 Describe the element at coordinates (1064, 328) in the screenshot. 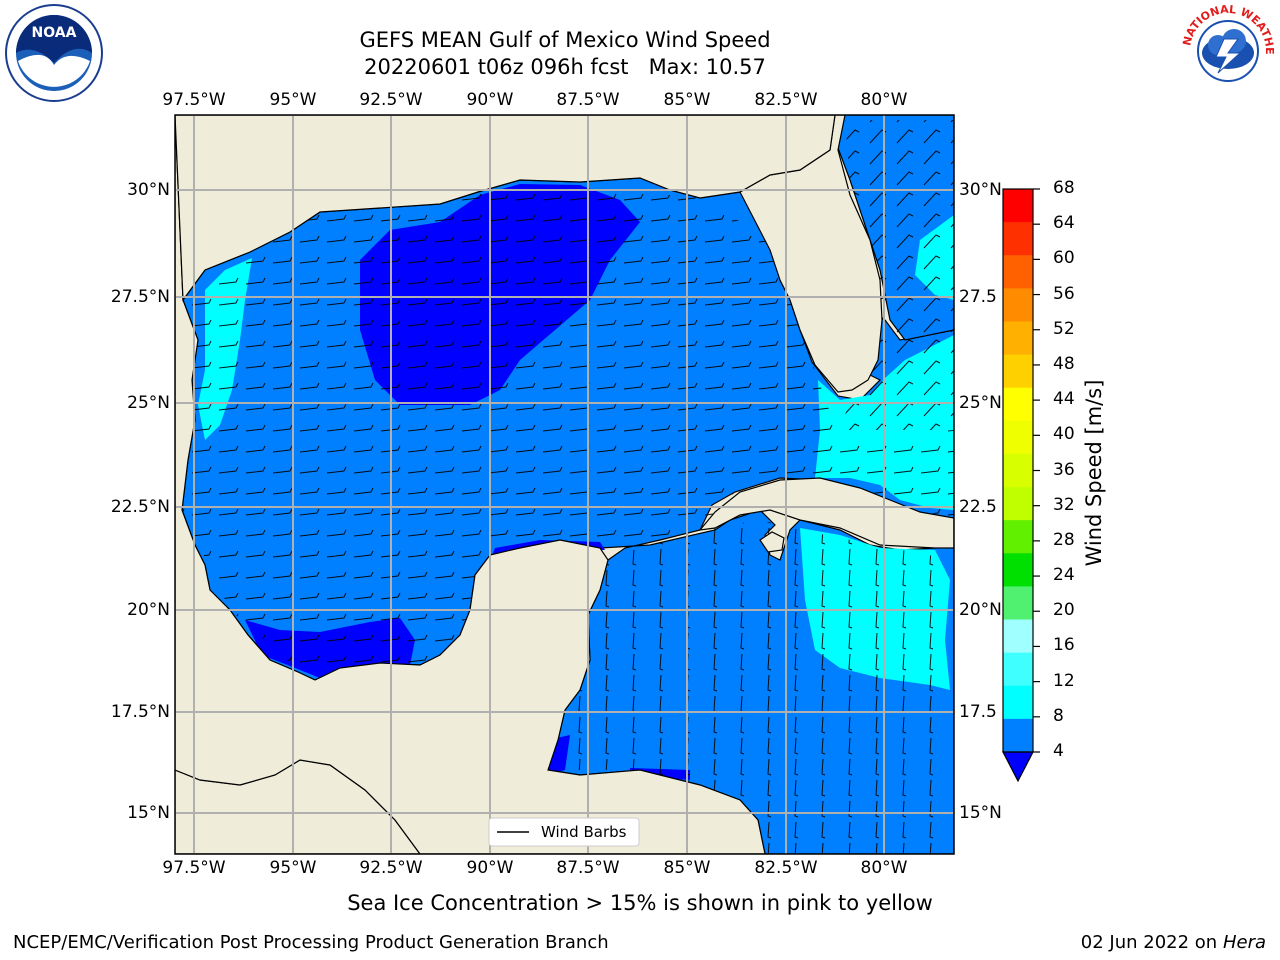

I see `colorbar-tick-label: 52` at that location.